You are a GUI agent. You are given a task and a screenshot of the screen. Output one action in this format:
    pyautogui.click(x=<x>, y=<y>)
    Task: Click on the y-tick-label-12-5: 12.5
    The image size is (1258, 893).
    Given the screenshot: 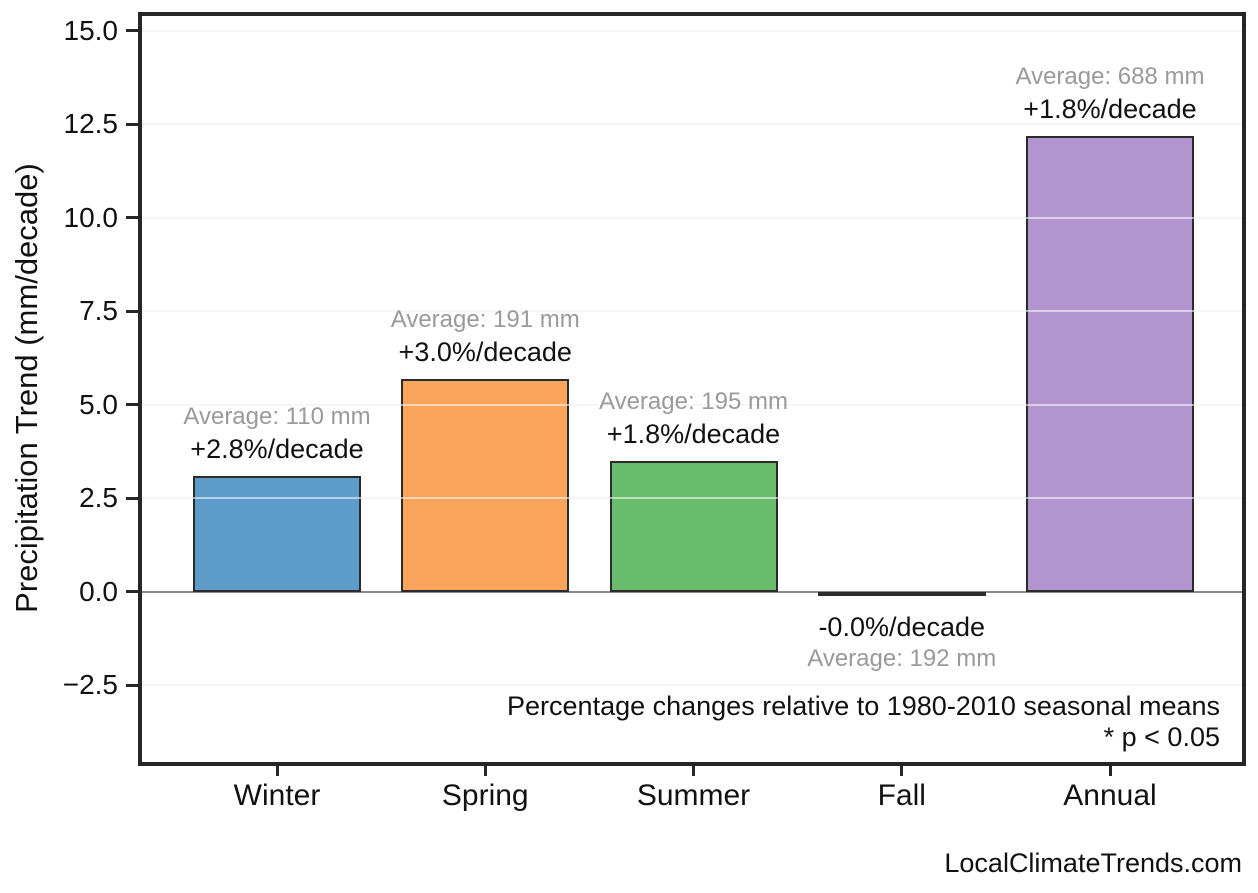 What is the action you would take?
    pyautogui.click(x=91, y=124)
    